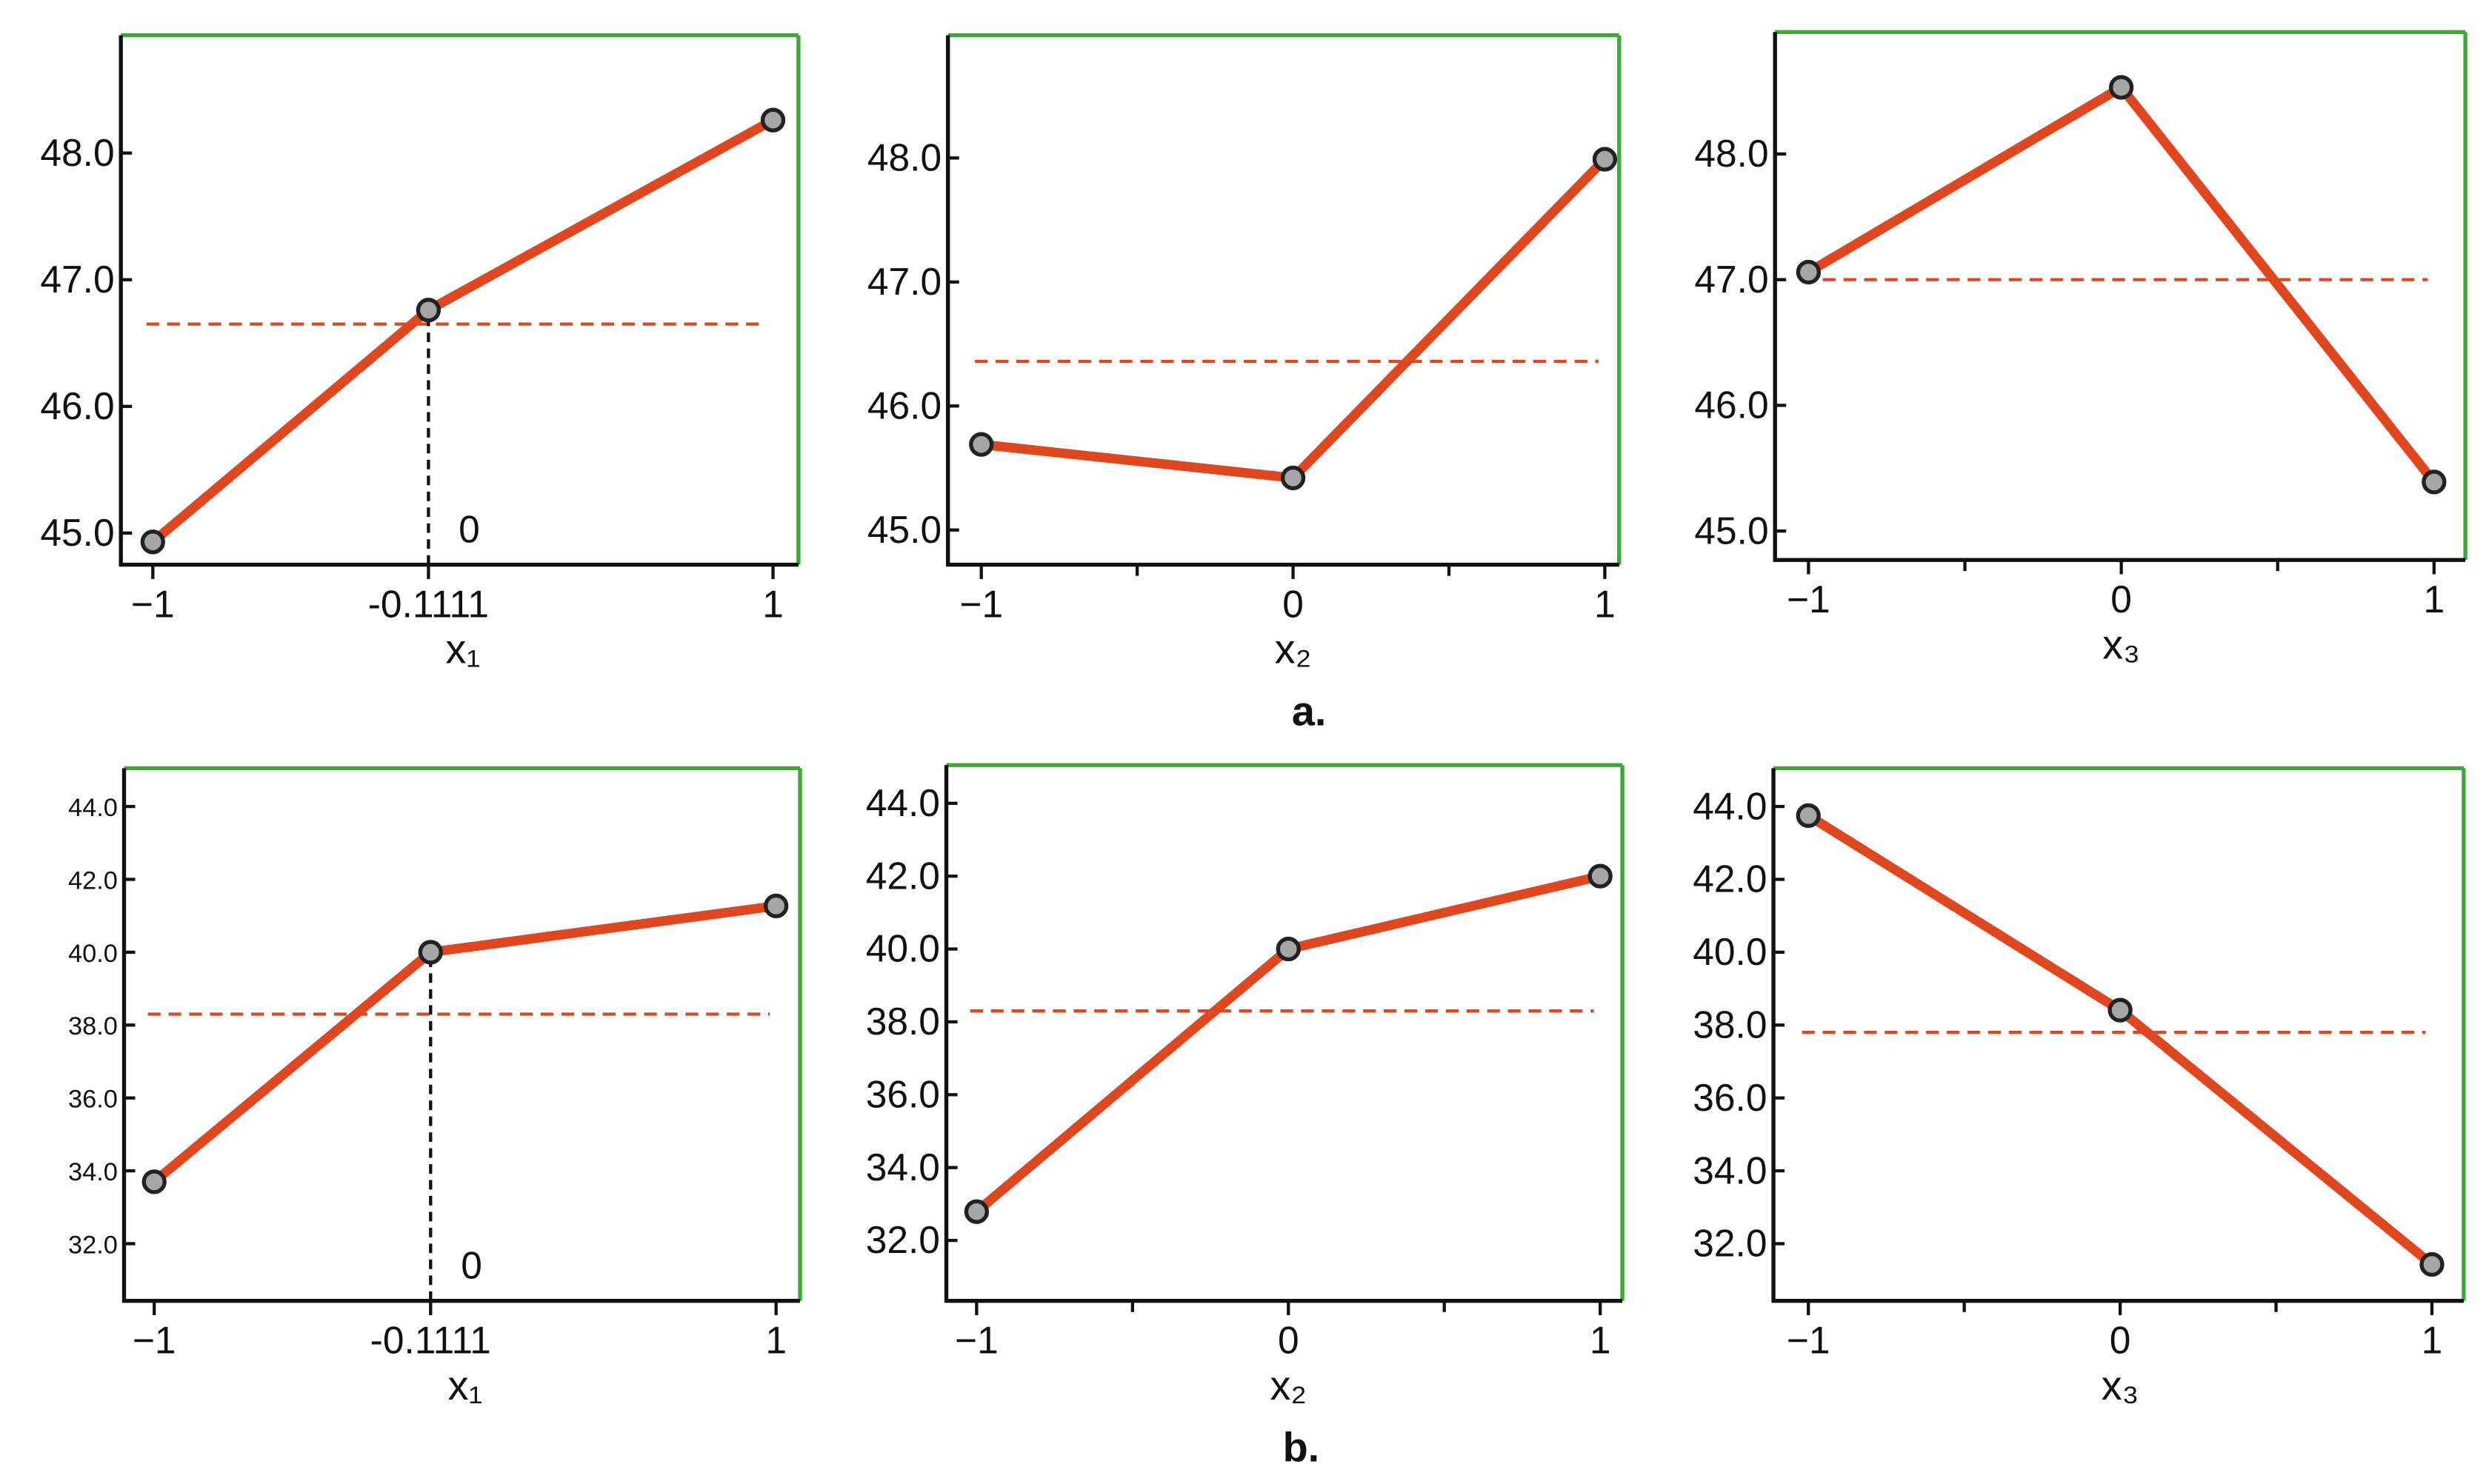 Image resolution: width=2486 pixels, height=1484 pixels. I want to click on panel: 45.0 46.0 47.0 48.0 −1 0 1 x₃, so click(2081, 348).